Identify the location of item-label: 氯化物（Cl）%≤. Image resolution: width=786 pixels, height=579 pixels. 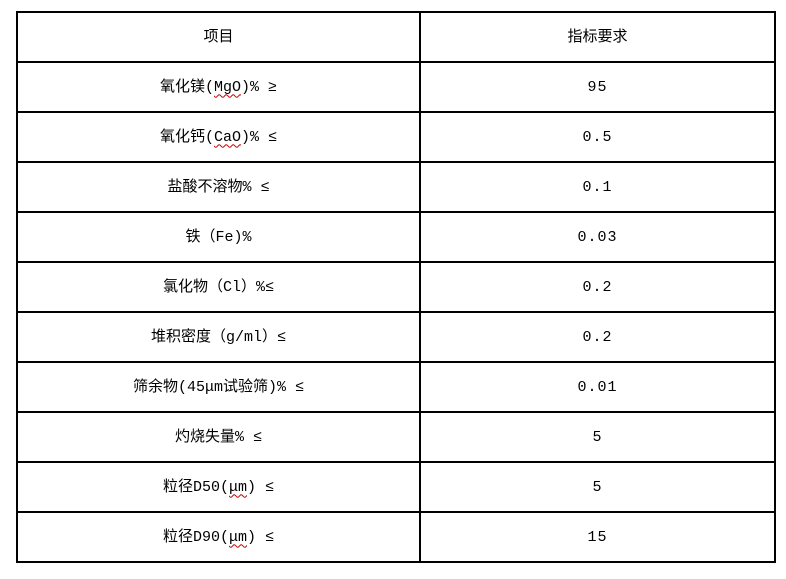
(218, 287).